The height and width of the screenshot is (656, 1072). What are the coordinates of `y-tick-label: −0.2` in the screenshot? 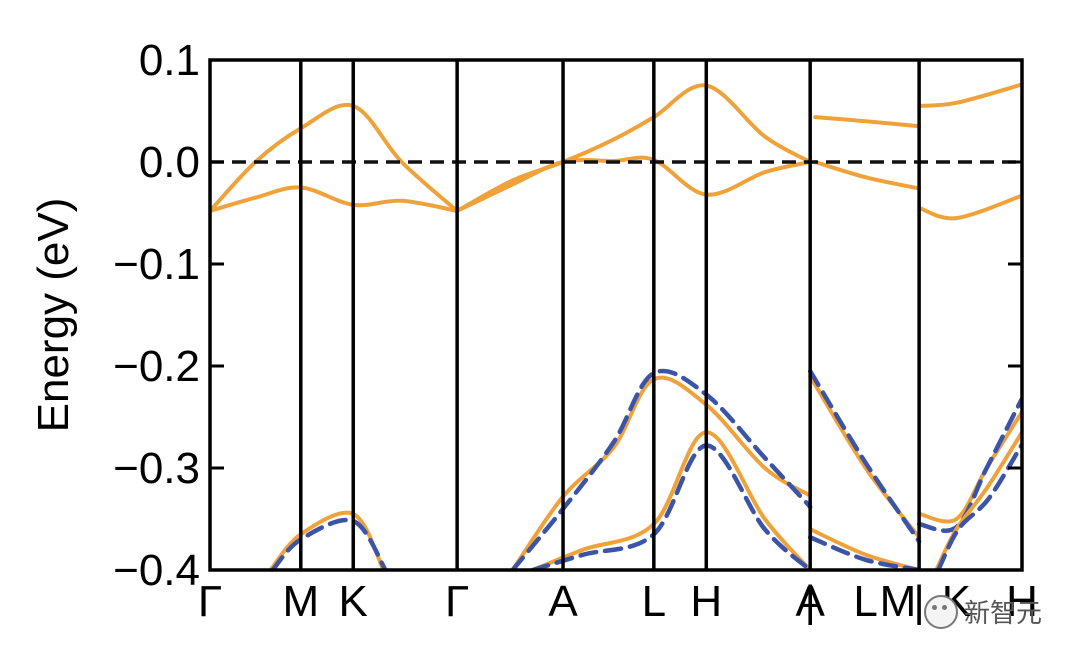 It's located at (156, 366).